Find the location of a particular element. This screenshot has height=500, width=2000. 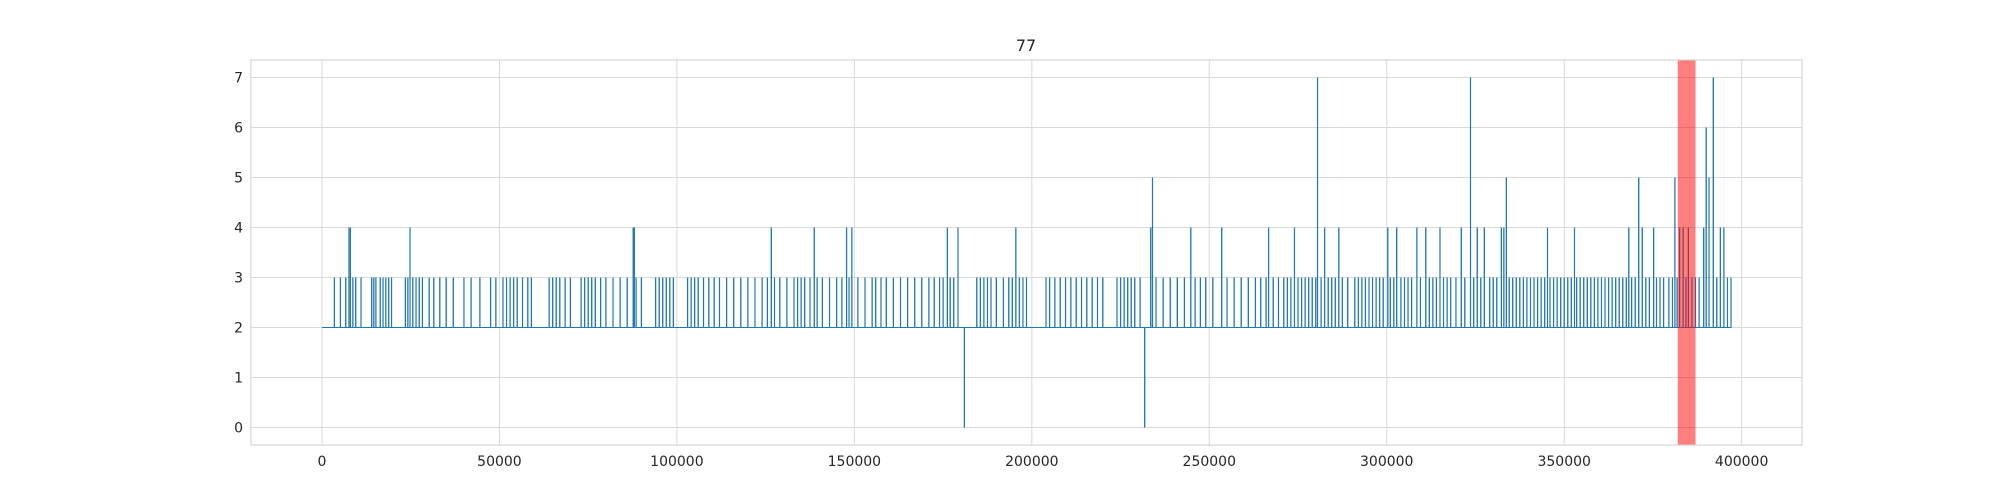

y-tick-label: 7 is located at coordinates (238, 79).